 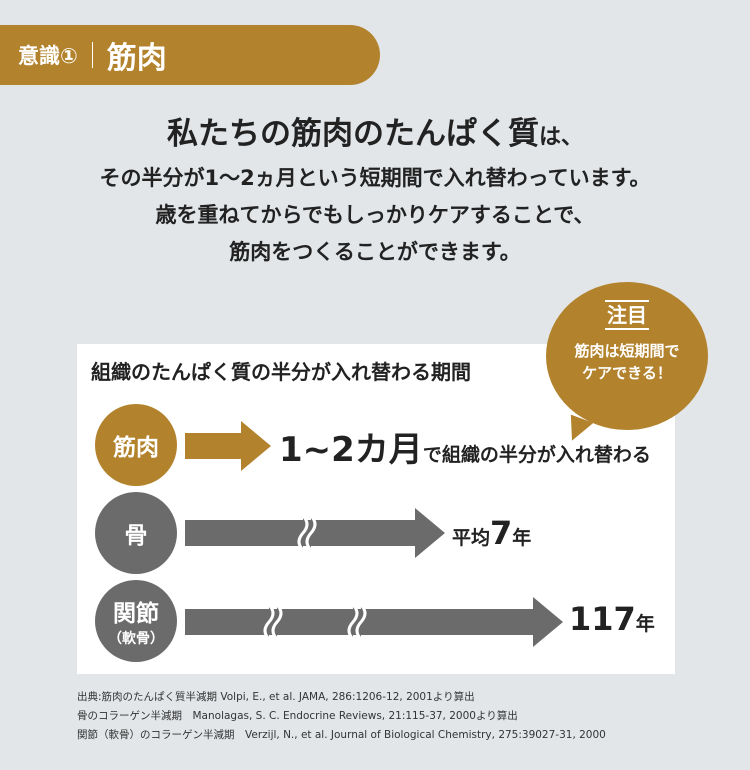 What do you see at coordinates (602, 619) in the screenshot?
I see `value-big: 117` at bounding box center [602, 619].